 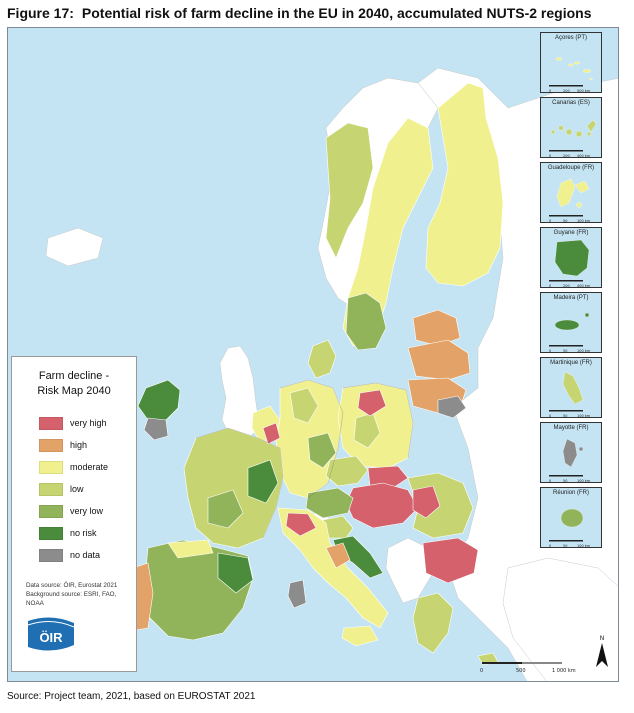 I want to click on inset-guadeloupe: Guadeloupe (FR) 0 50 100 km, so click(x=571, y=192).